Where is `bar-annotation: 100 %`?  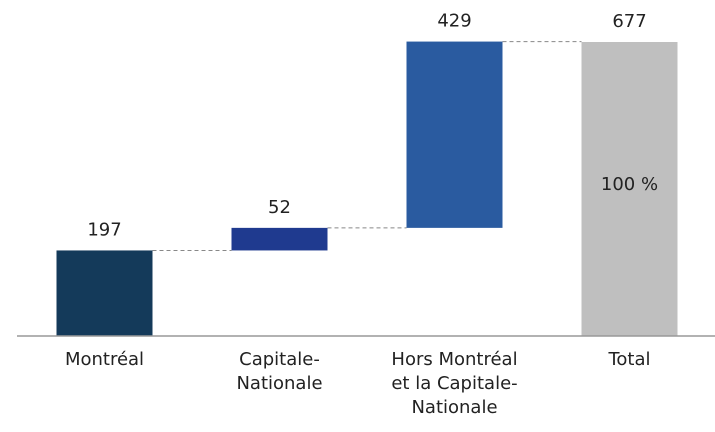 bar-annotation: 100 % is located at coordinates (629, 184).